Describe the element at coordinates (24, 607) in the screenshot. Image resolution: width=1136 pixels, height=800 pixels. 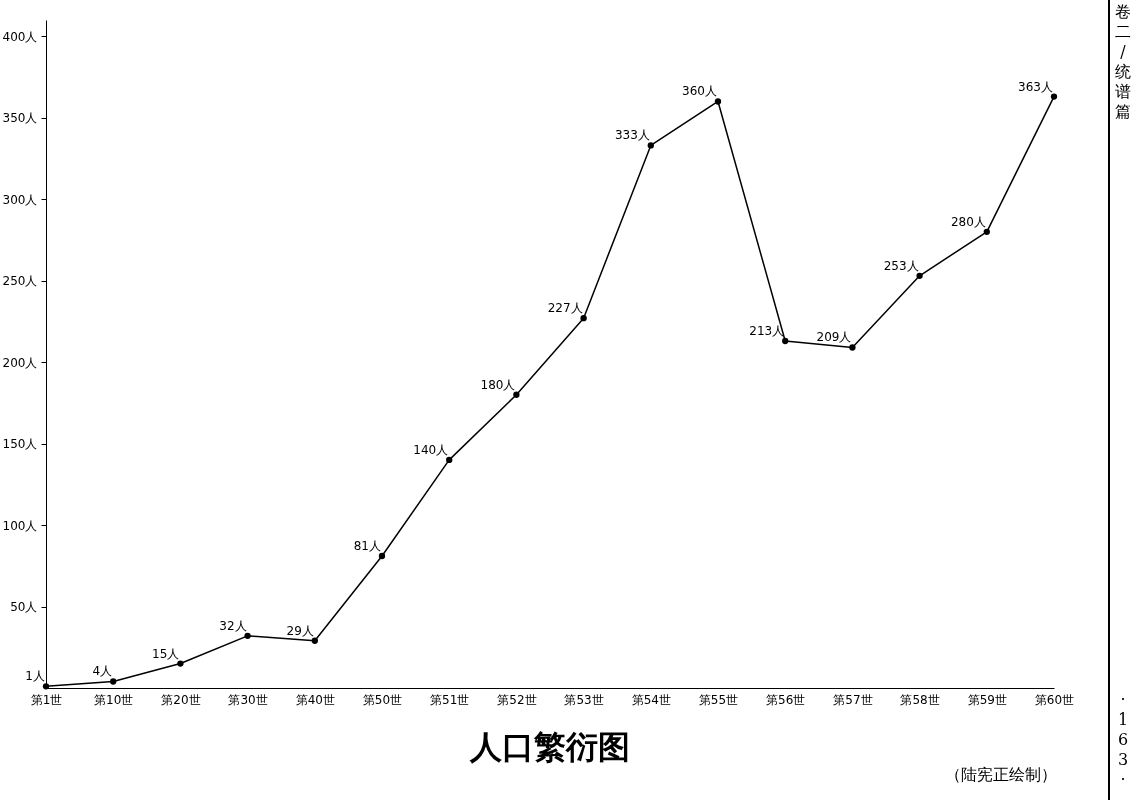
I see `y-tick-label: 50人` at that location.